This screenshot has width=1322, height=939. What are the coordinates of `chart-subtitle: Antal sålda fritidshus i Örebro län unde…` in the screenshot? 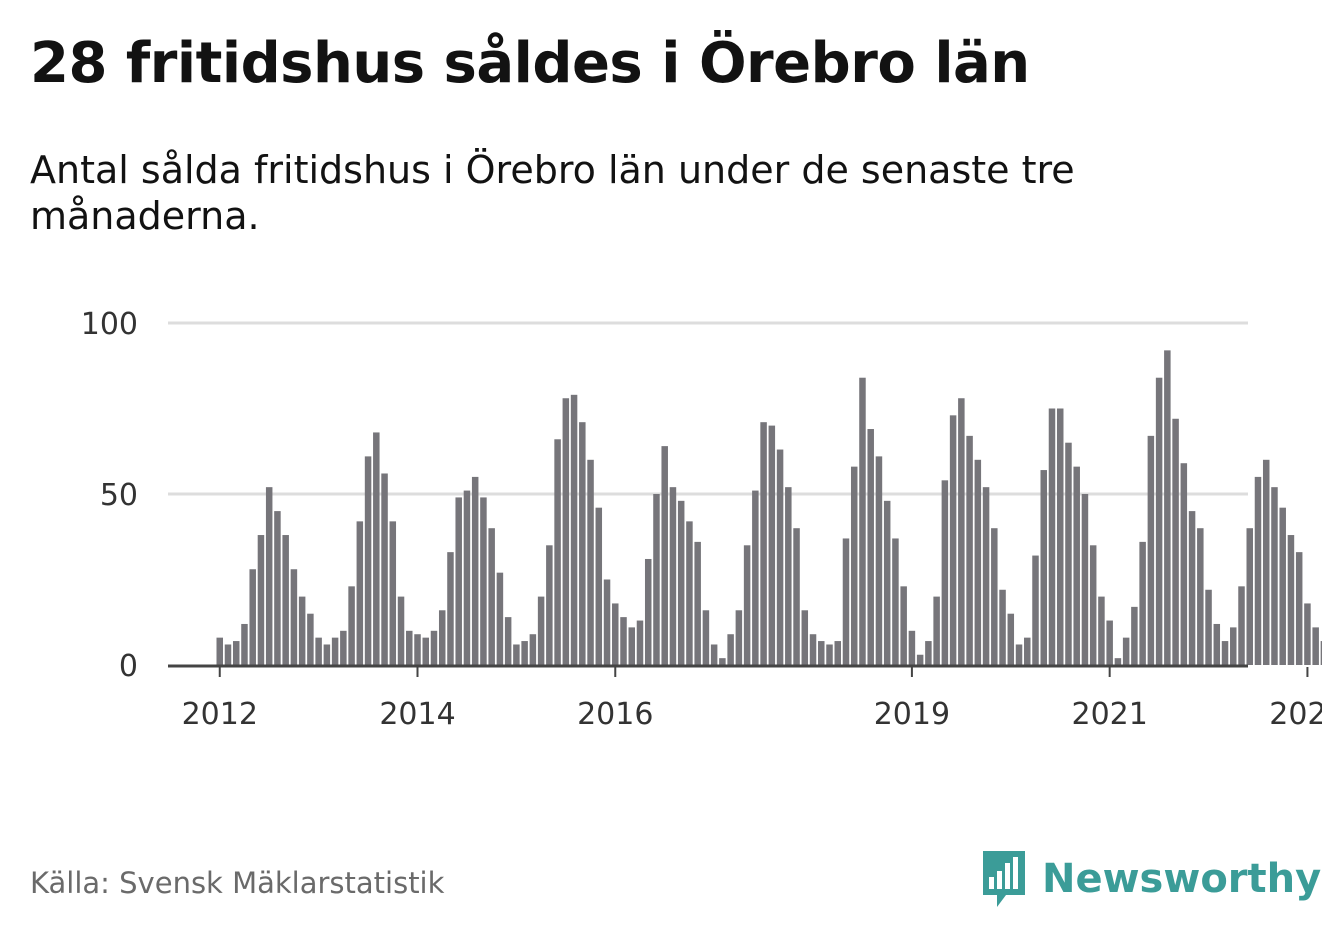 It's located at (552, 193).